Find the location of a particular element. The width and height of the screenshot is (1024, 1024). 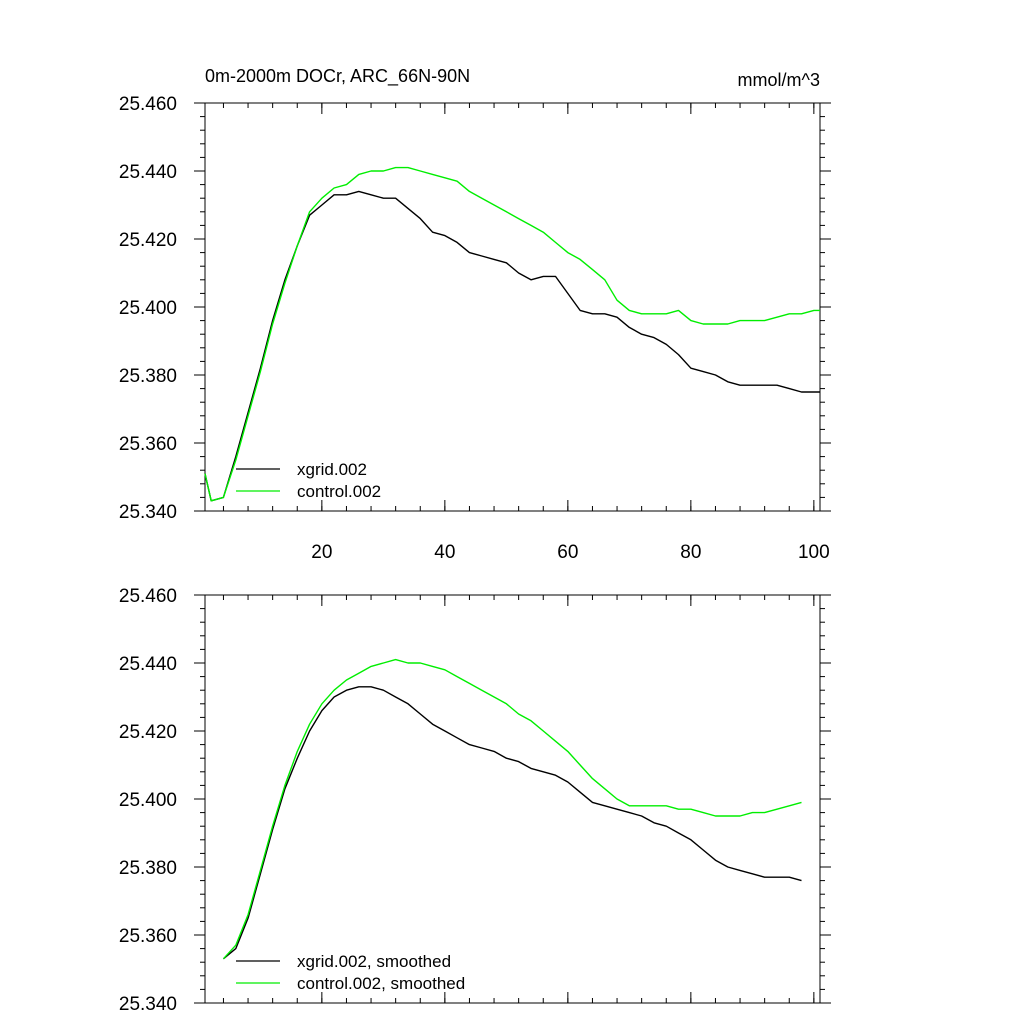

legend-label-control: control.002 is located at coordinates (339, 491).